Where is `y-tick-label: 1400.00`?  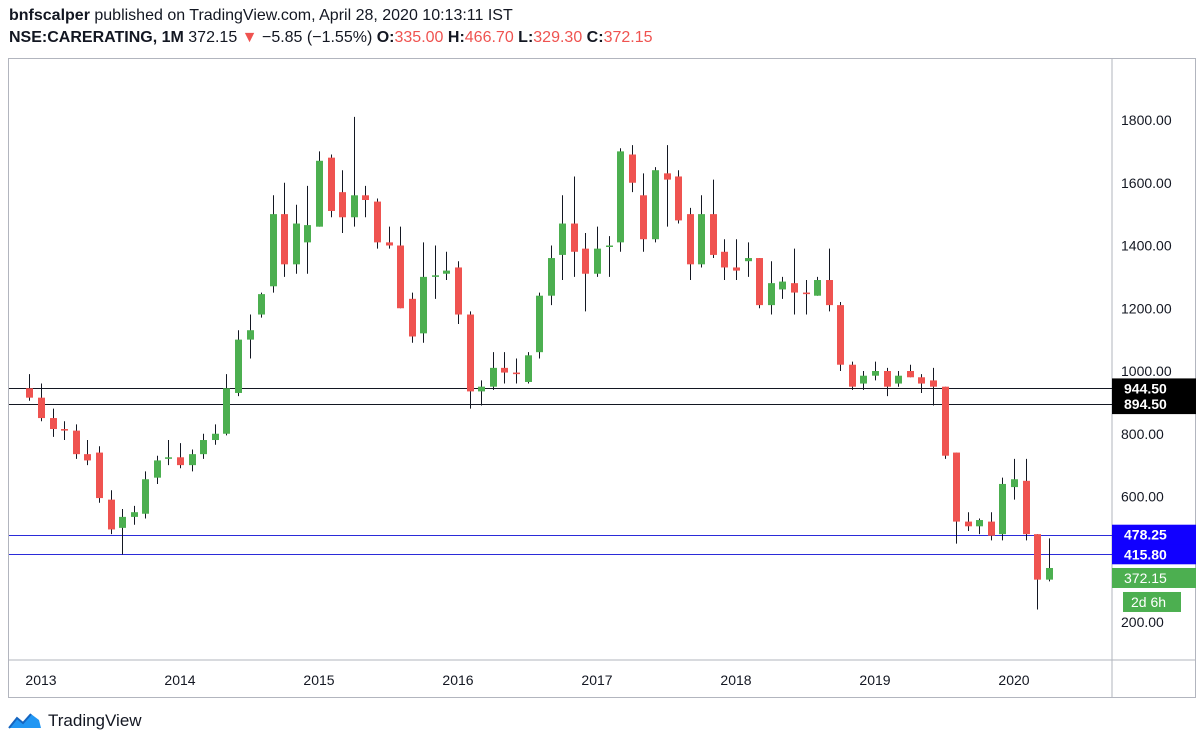 y-tick-label: 1400.00 is located at coordinates (1146, 246).